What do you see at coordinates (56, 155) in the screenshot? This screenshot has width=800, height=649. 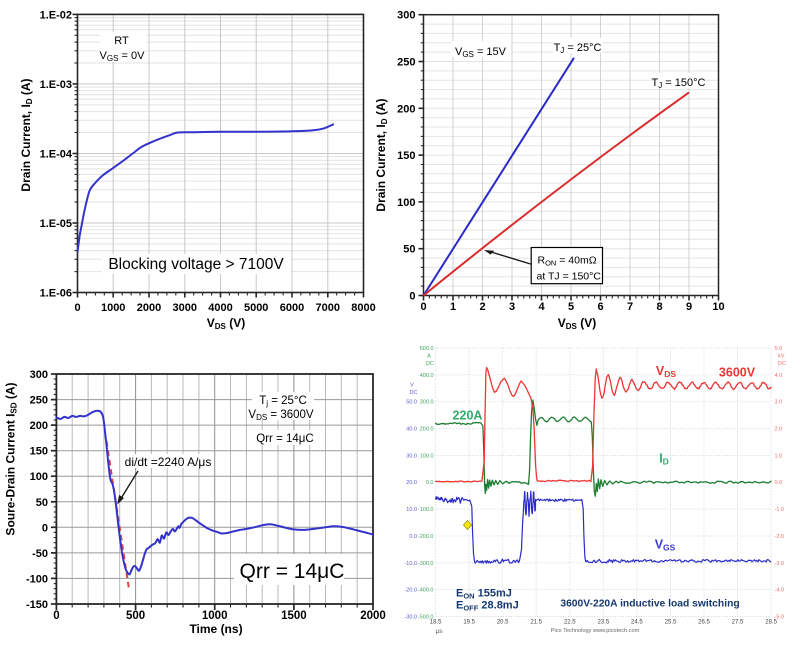 I see `svg-text: 1.E-04` at bounding box center [56, 155].